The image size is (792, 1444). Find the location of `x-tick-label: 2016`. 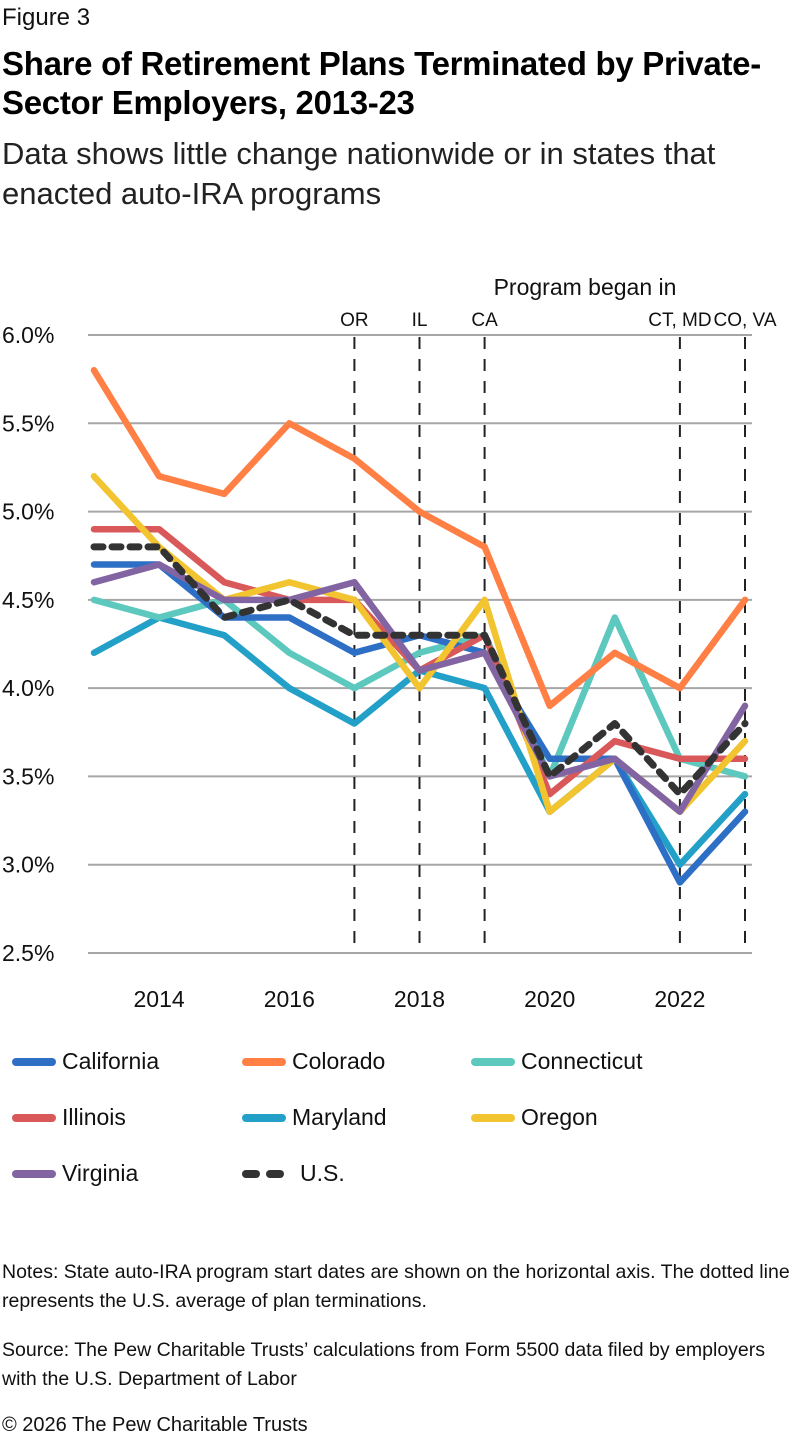

x-tick-label: 2016 is located at coordinates (289, 999).